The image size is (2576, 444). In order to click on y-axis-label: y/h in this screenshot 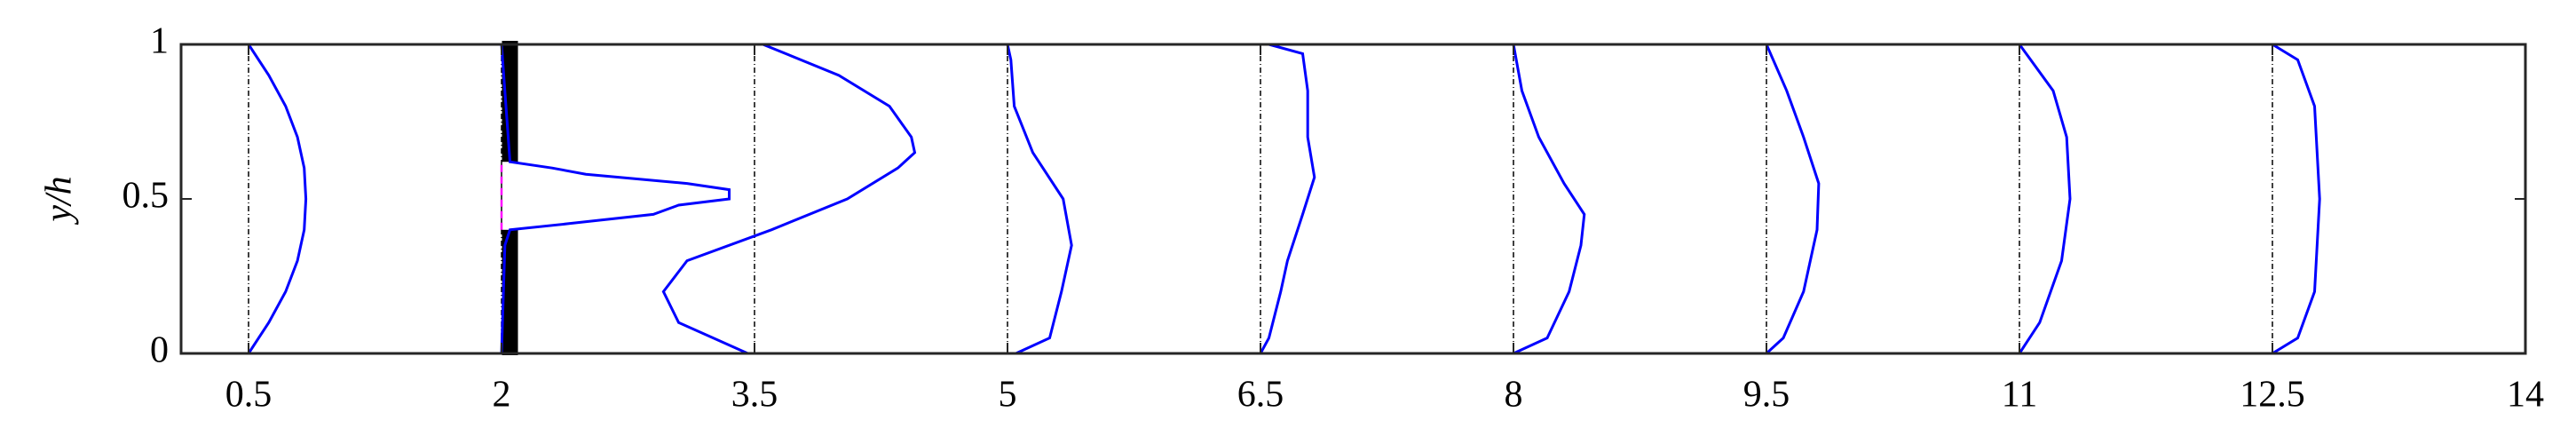, I will do `click(59, 200)`.